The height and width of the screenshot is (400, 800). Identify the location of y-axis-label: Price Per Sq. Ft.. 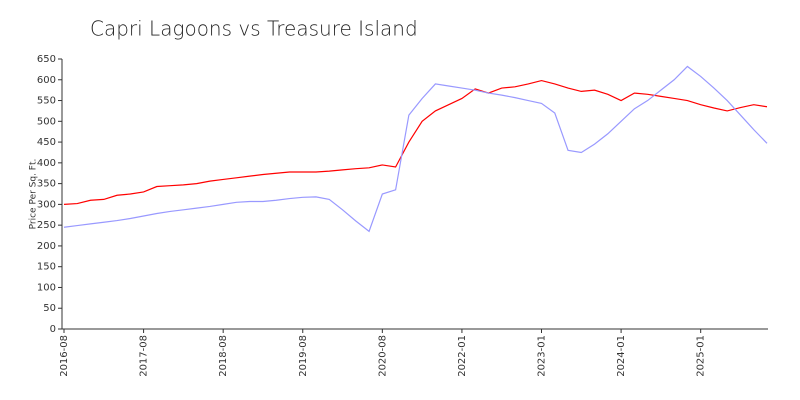
(34, 194).